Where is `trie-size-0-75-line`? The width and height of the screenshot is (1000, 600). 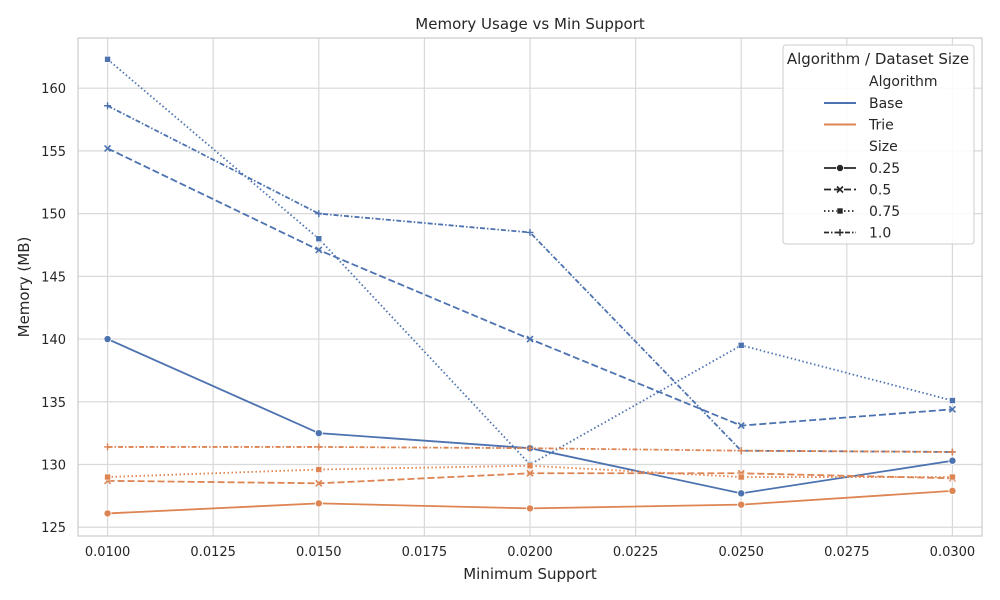
trie-size-0-75-line is located at coordinates (530, 471).